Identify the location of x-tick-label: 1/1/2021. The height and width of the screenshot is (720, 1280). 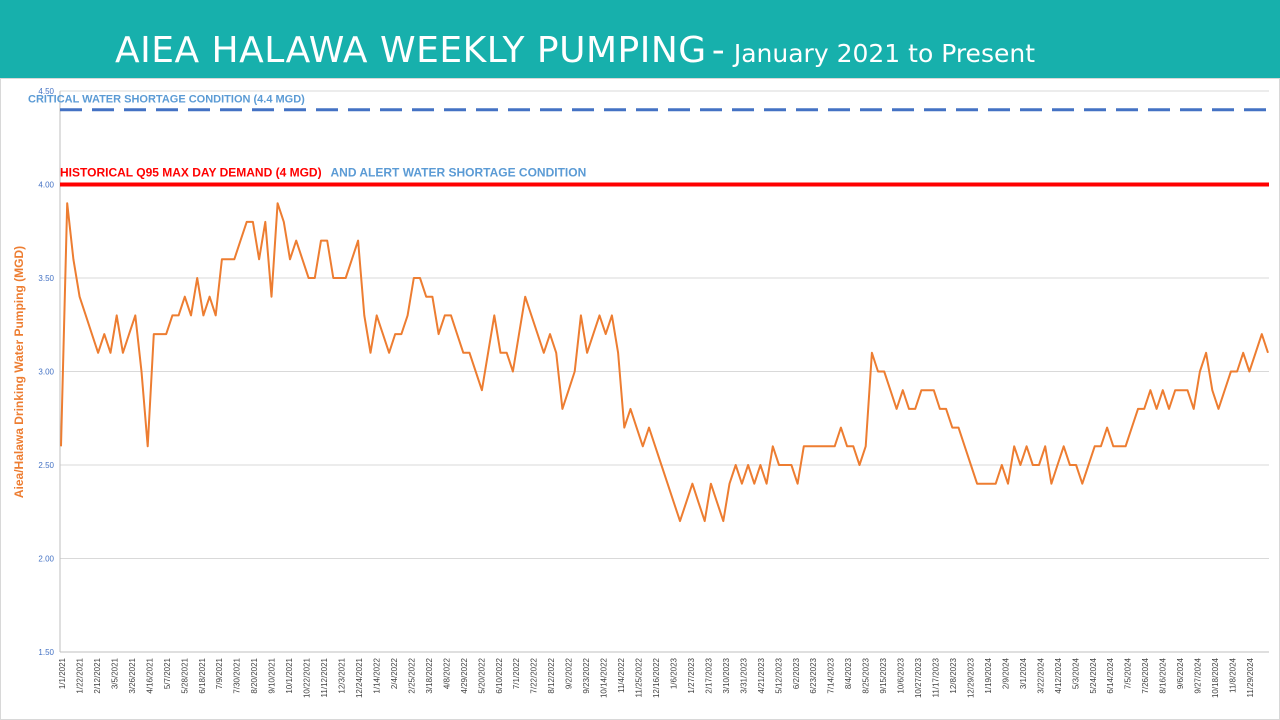
(62, 673).